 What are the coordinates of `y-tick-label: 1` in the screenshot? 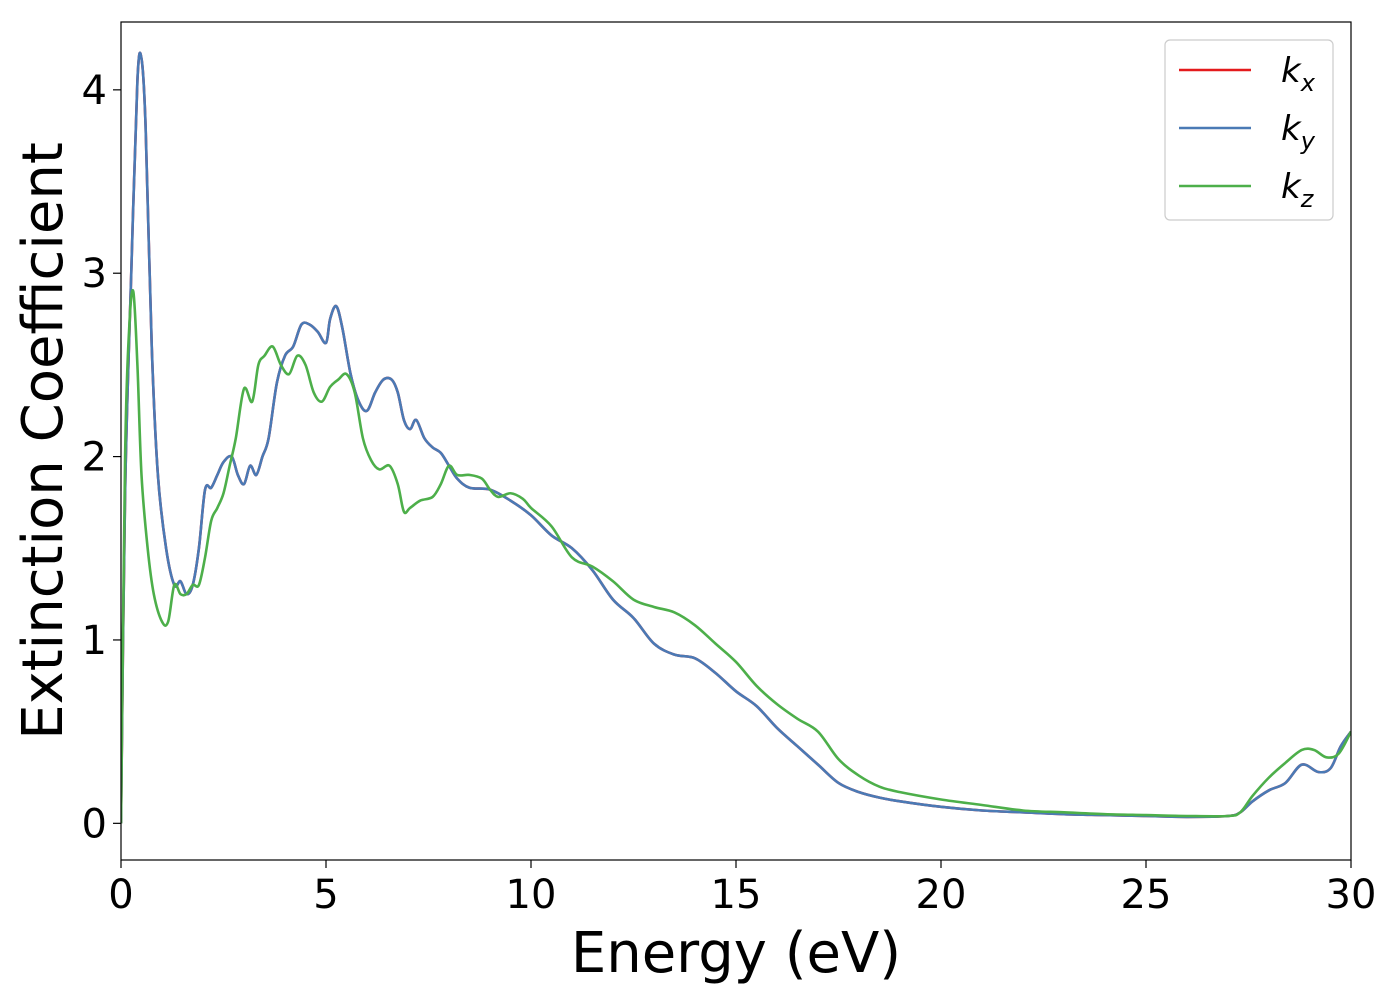 It's located at (94, 641).